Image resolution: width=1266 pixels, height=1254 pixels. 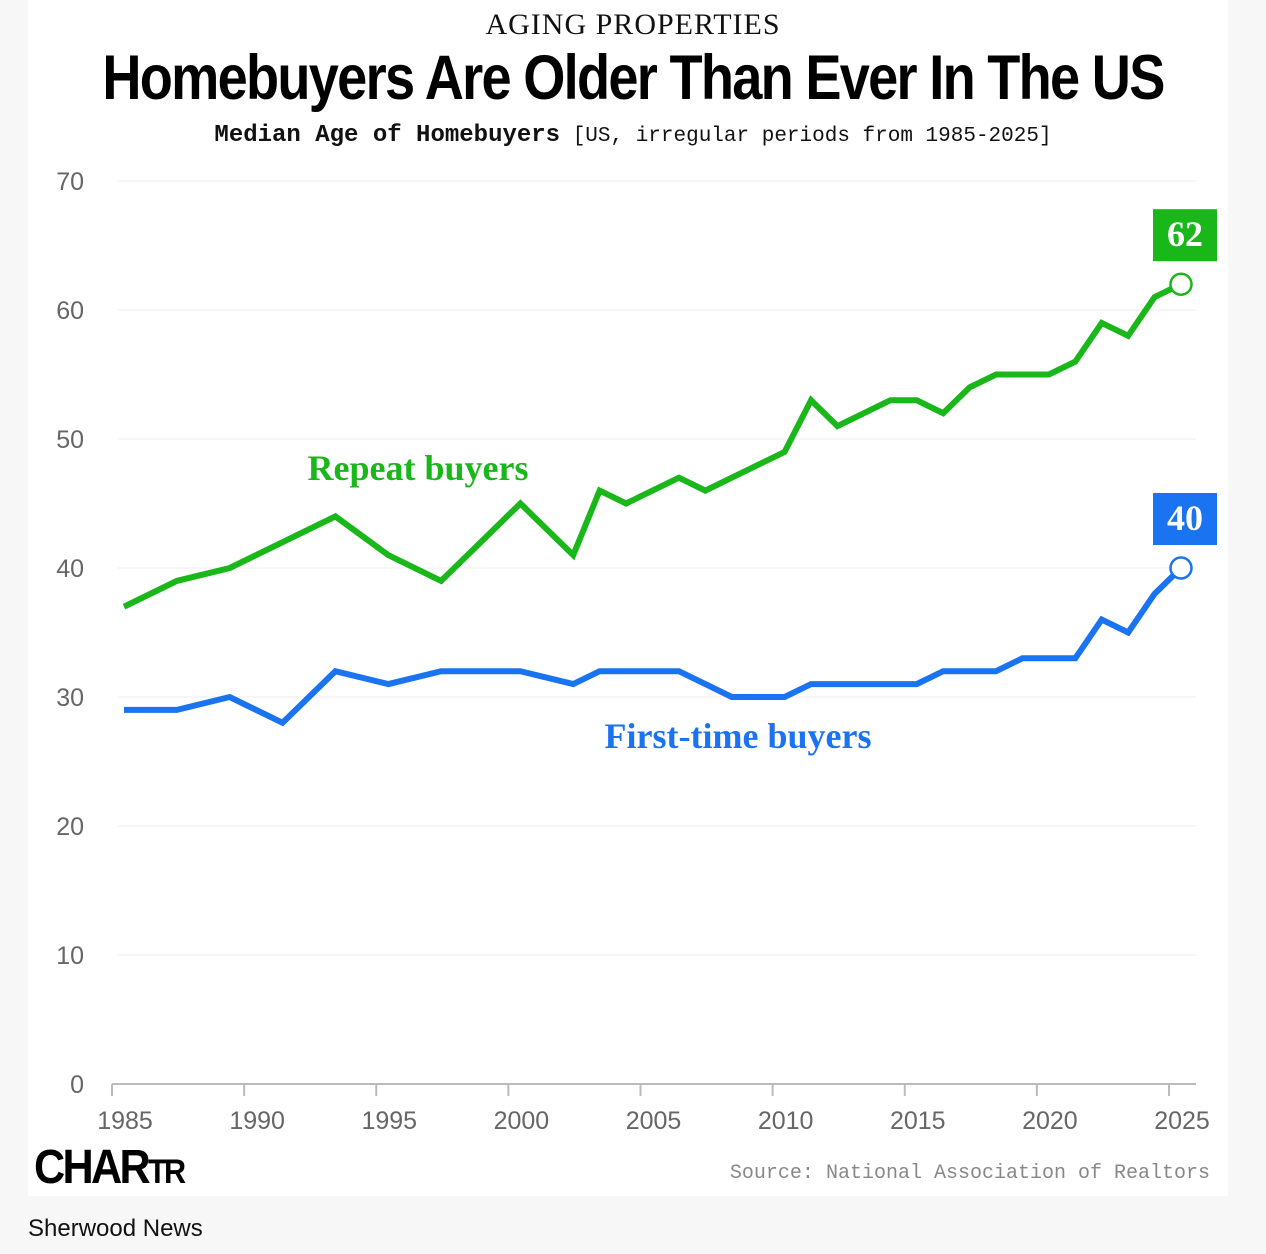 I want to click on chart-title: Homebuyers Are Older Than Ever In The US, so click(x=633, y=78).